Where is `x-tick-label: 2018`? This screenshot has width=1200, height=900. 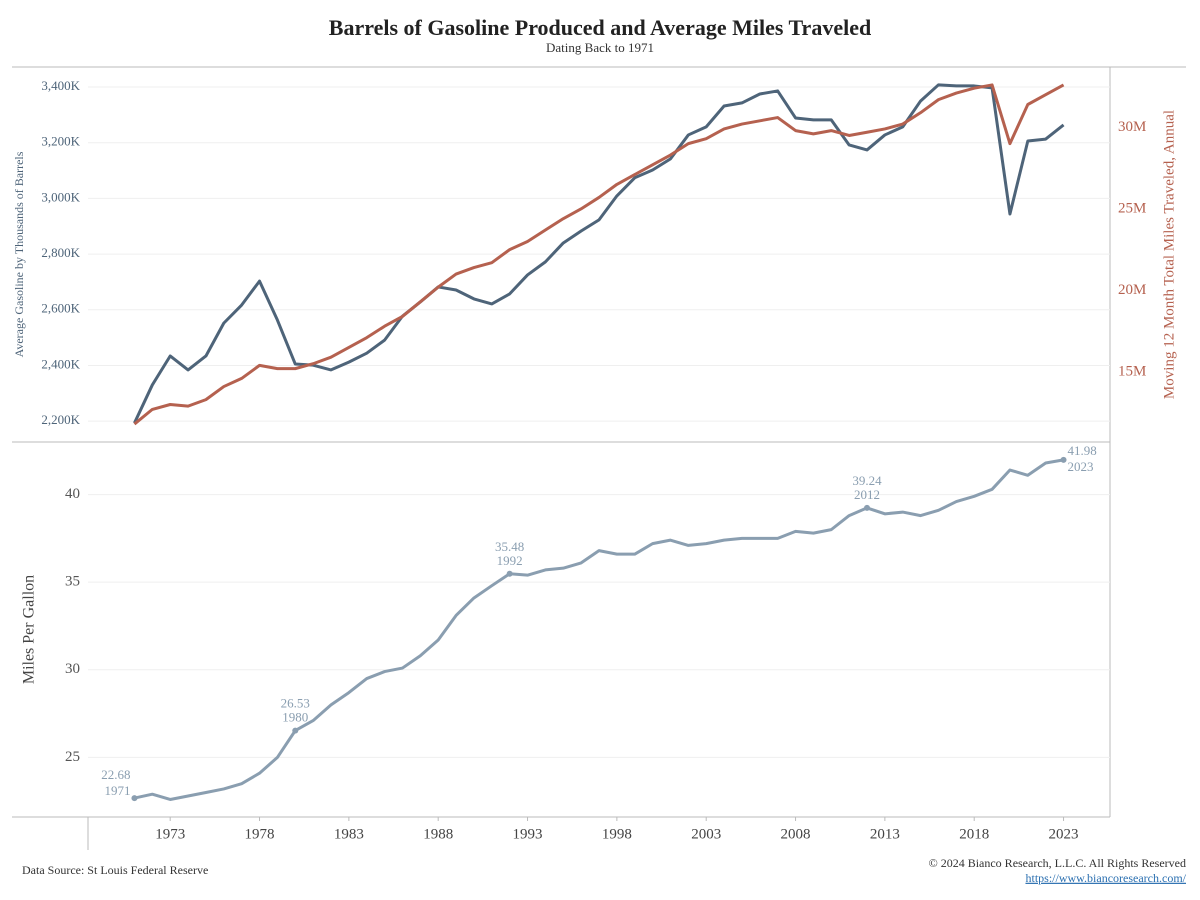 x-tick-label: 2018 is located at coordinates (974, 834).